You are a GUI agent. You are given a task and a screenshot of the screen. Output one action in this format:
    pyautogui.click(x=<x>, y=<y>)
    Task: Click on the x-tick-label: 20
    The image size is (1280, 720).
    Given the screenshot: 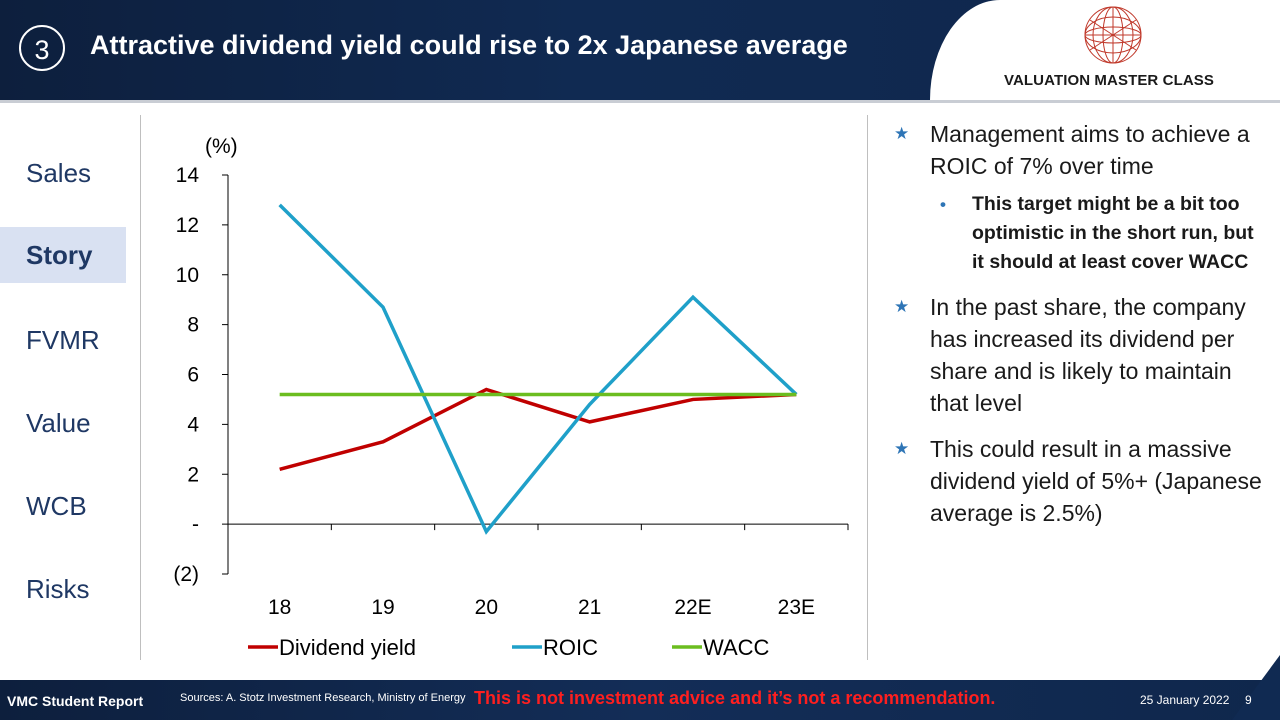 What is the action you would take?
    pyautogui.click(x=486, y=607)
    